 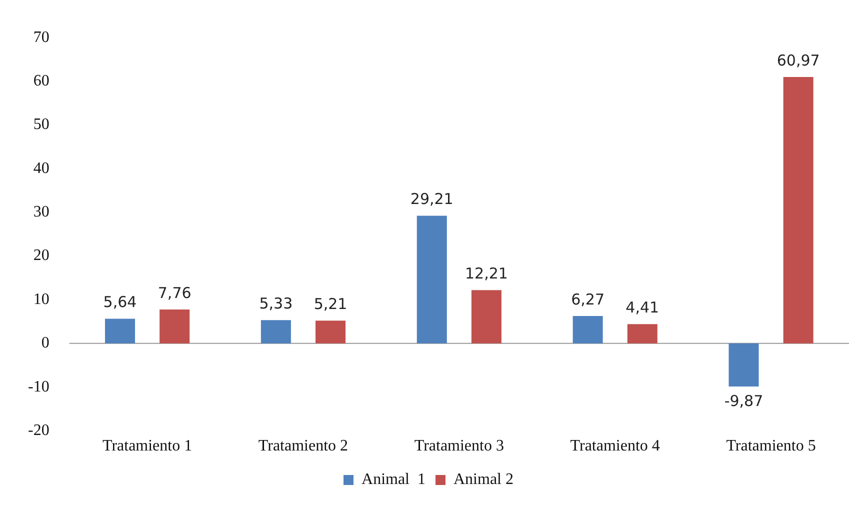 I want to click on y-tick-label: 70, so click(x=41, y=37).